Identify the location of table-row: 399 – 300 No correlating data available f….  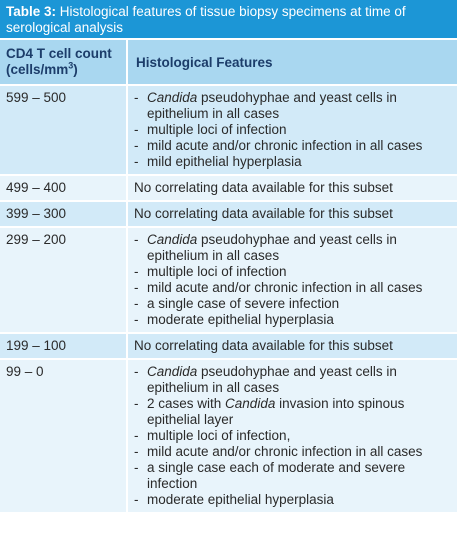
(228, 215).